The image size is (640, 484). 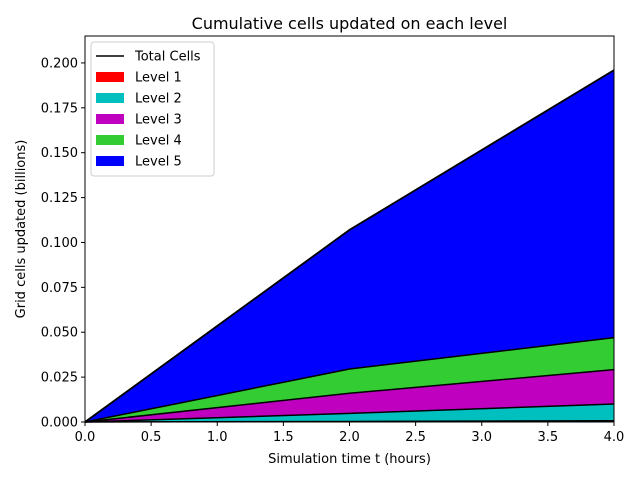 What do you see at coordinates (85, 437) in the screenshot?
I see `x-tick-label: 0.0` at bounding box center [85, 437].